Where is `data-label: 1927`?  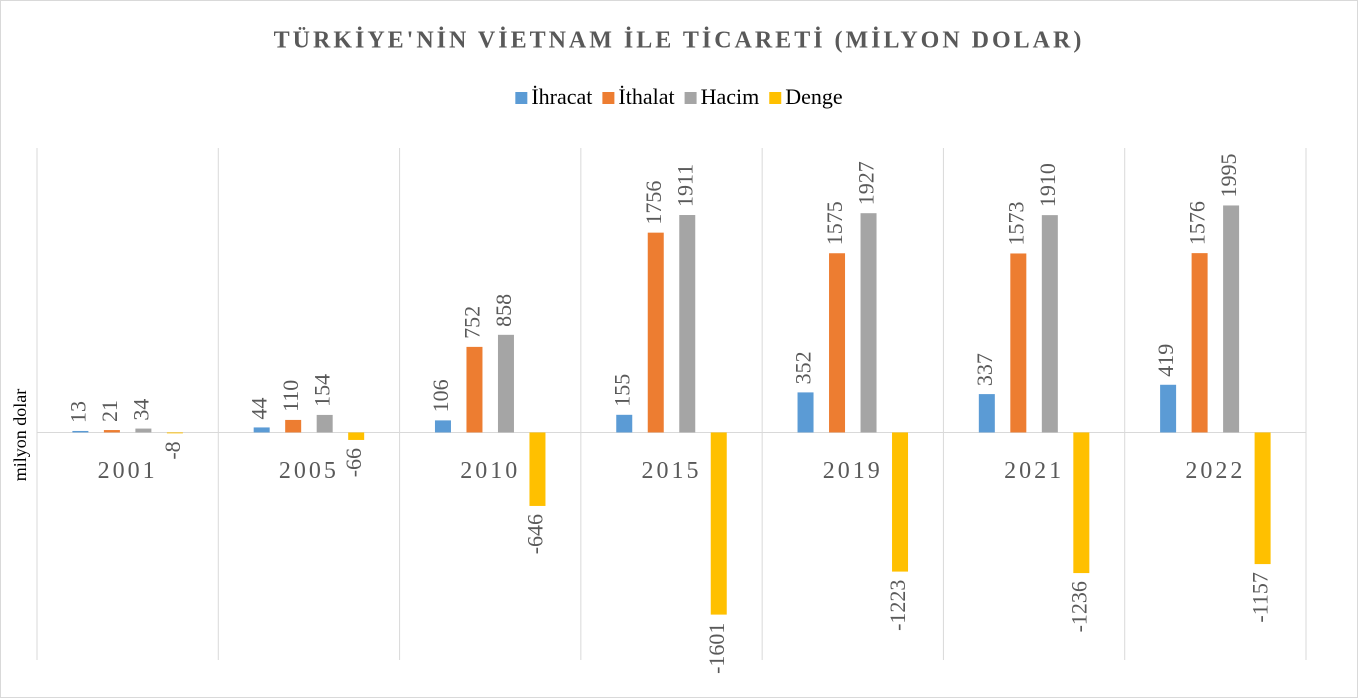
data-label: 1927 is located at coordinates (866, 183).